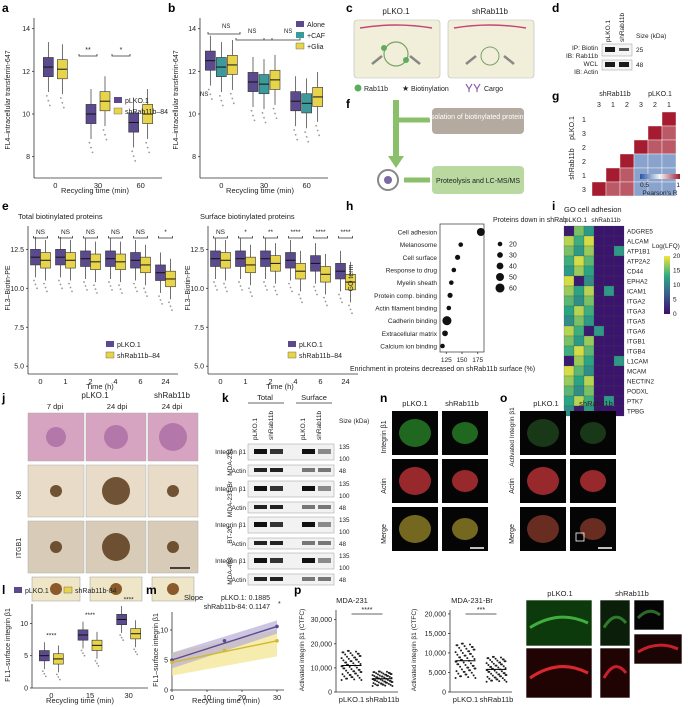 This screenshot has height=707, width=688. What do you see at coordinates (277, 697) in the screenshot?
I see `x-tick-label: 30` at bounding box center [277, 697].